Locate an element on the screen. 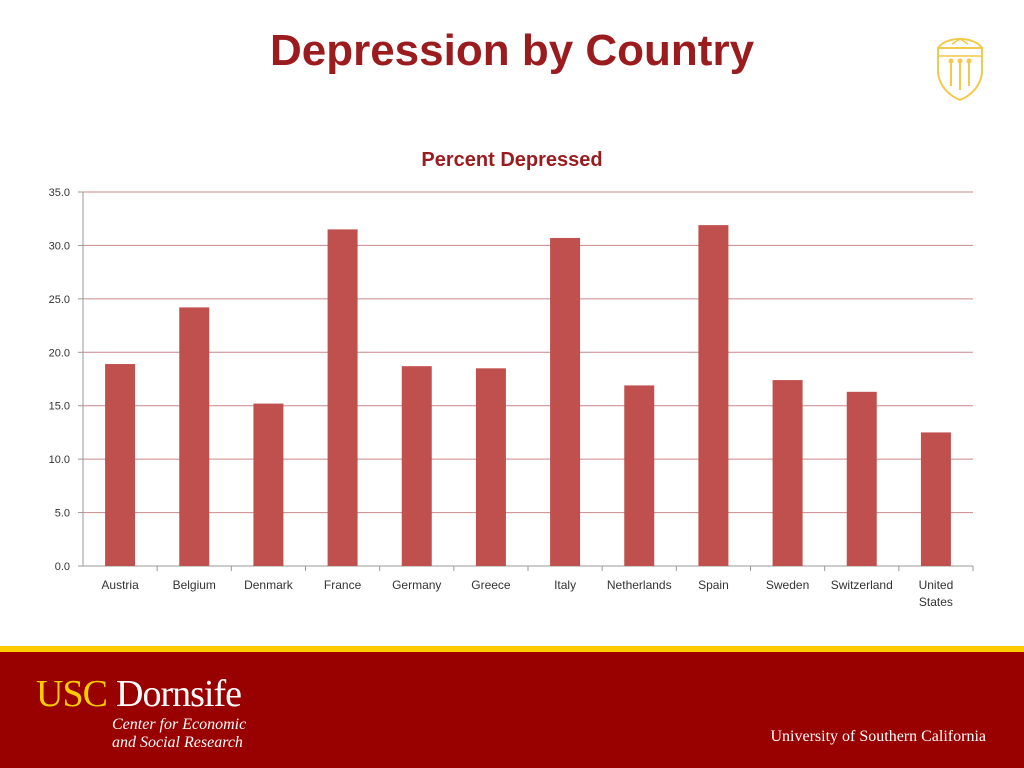 The image size is (1024, 768). y-tick-label: 5.0 is located at coordinates (62, 514).